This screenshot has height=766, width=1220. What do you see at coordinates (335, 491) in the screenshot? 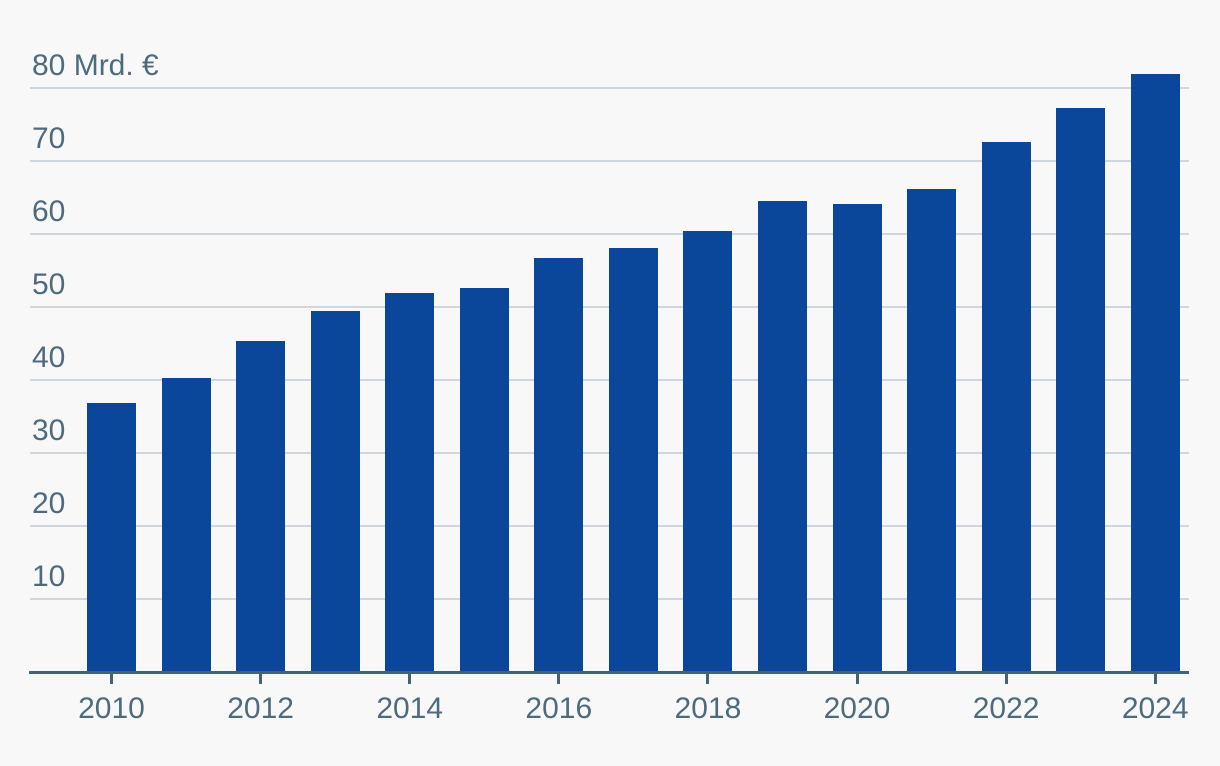
I see `bar-2013` at bounding box center [335, 491].